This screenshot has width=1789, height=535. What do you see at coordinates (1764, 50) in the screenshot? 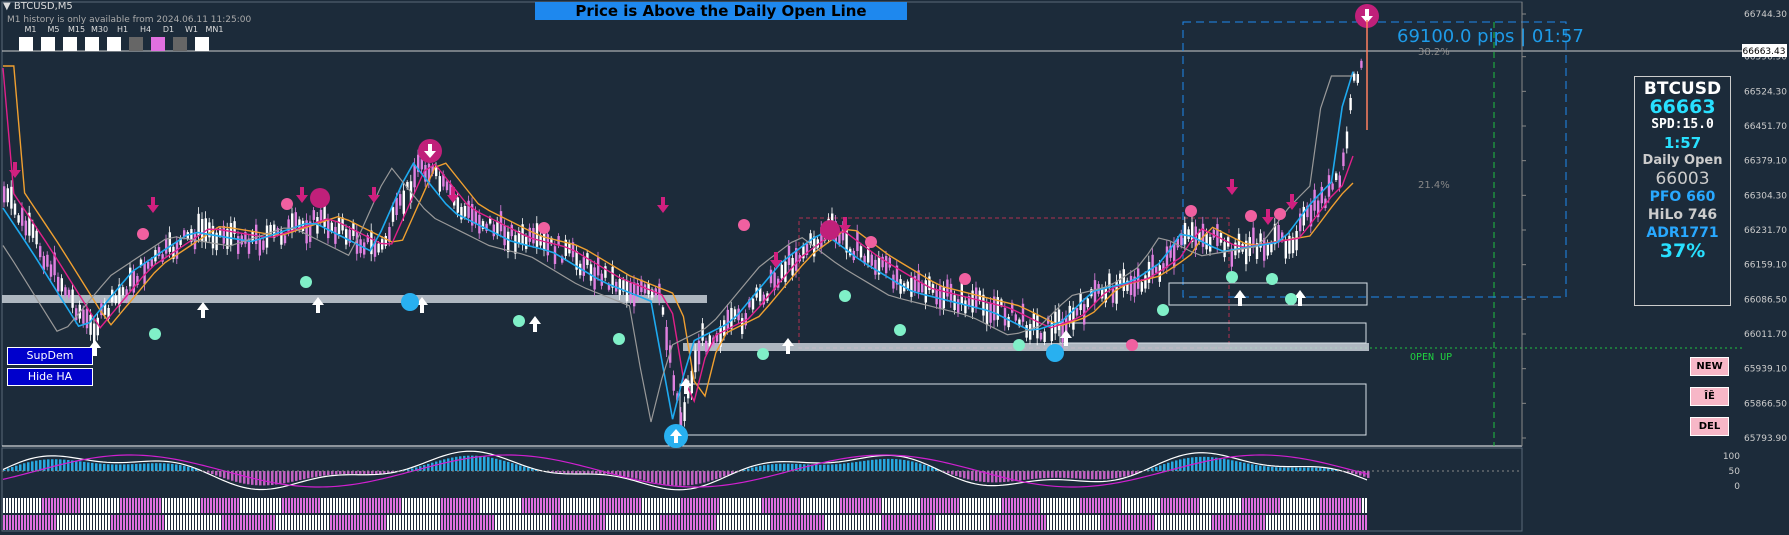
I see `current-price-tag` at bounding box center [1764, 50].